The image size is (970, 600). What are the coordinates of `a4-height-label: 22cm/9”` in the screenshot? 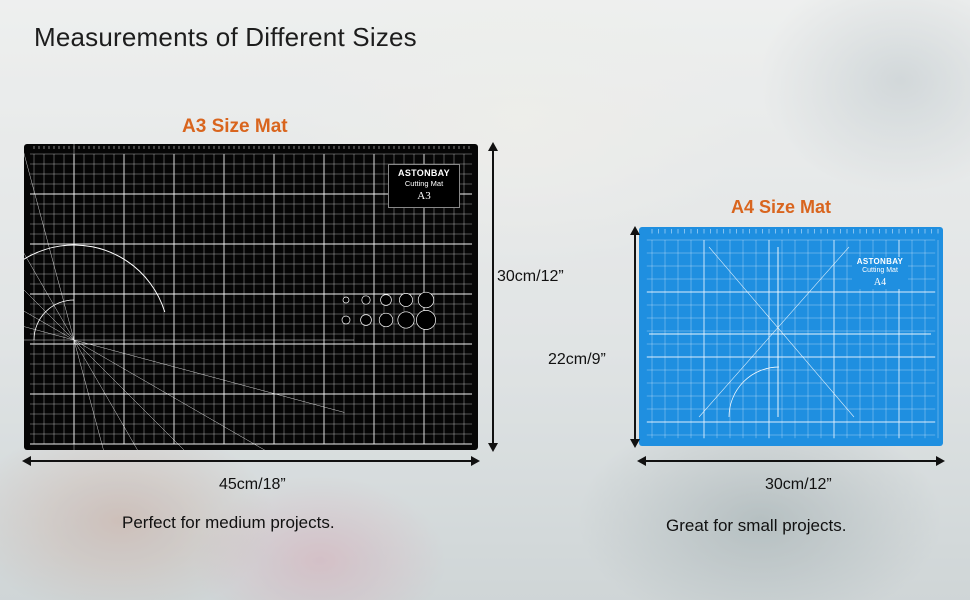 It's located at (577, 359).